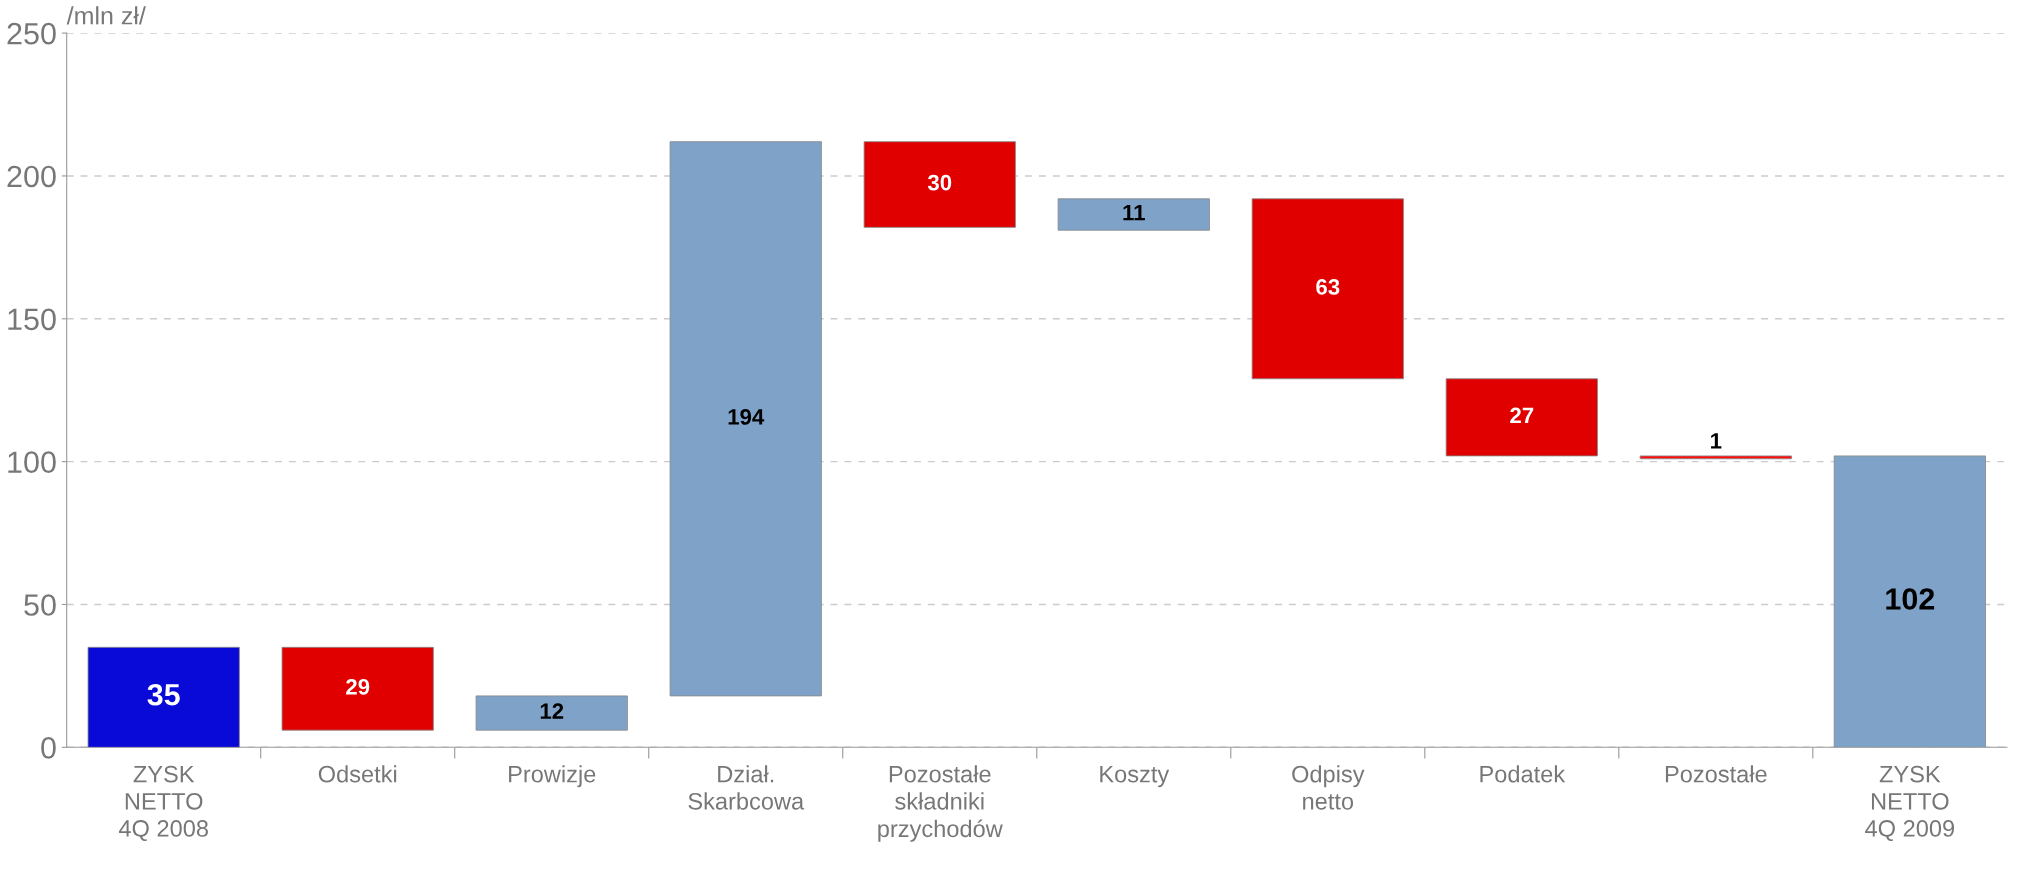 Image resolution: width=2021 pixels, height=871 pixels. Describe the element at coordinates (746, 787) in the screenshot. I see `x-tick-label: Dział. Skarbcowa` at that location.